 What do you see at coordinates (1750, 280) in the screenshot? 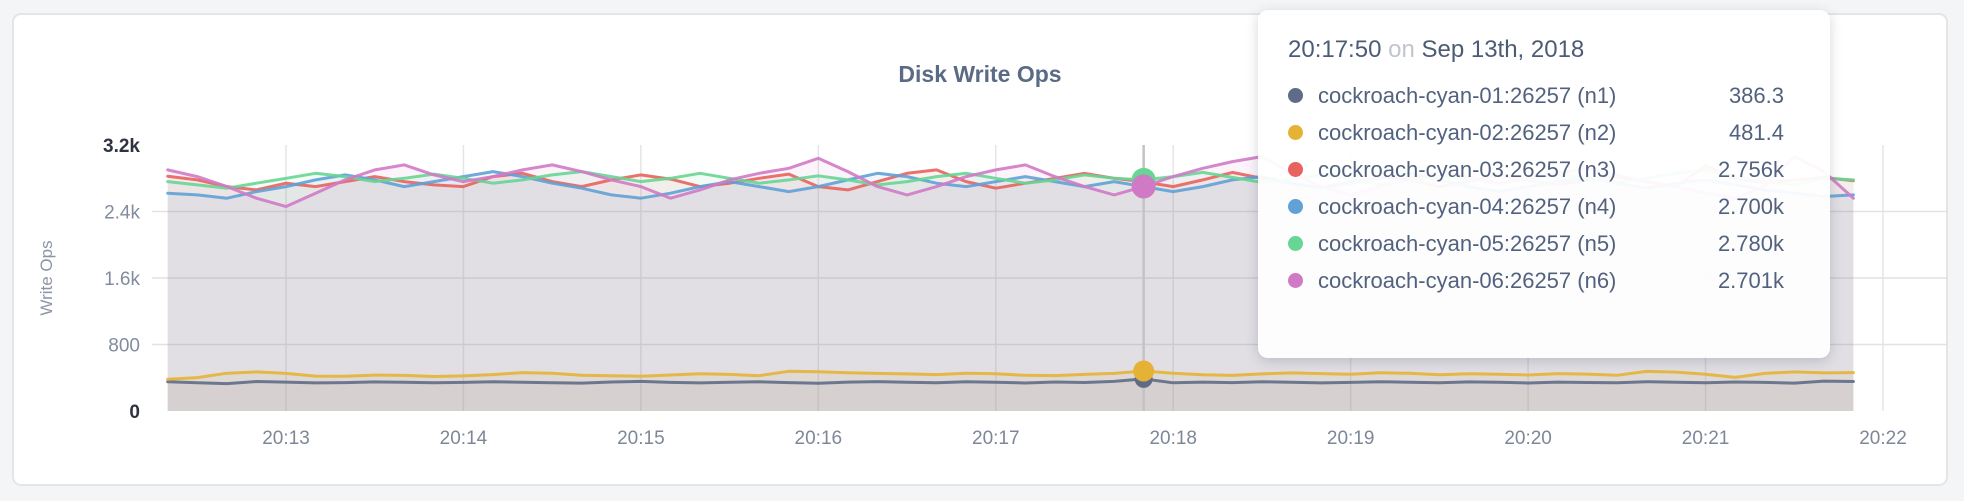
I see `series-value: 2.701k` at bounding box center [1750, 280].